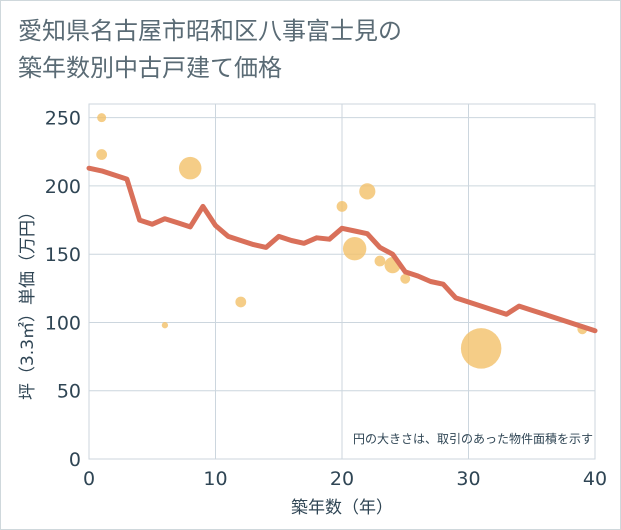 The height and width of the screenshot is (530, 621). I want to click on x-tick-label: 0, so click(89, 479).